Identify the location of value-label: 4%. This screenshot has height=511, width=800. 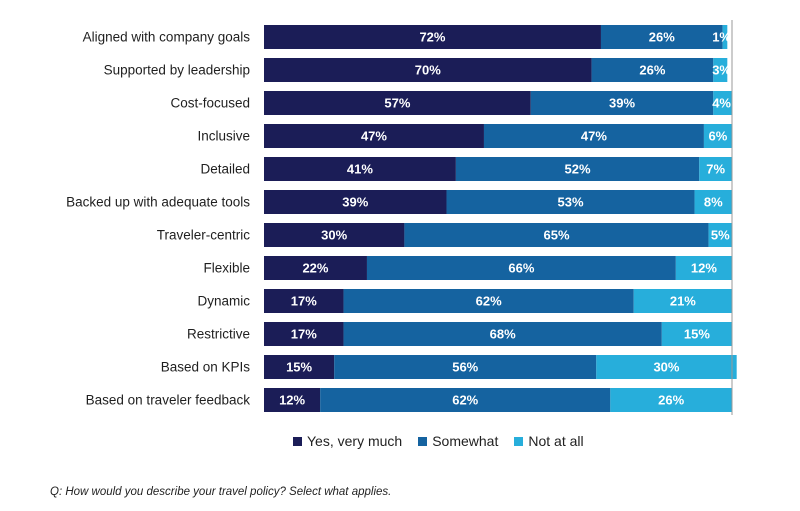
(721, 103).